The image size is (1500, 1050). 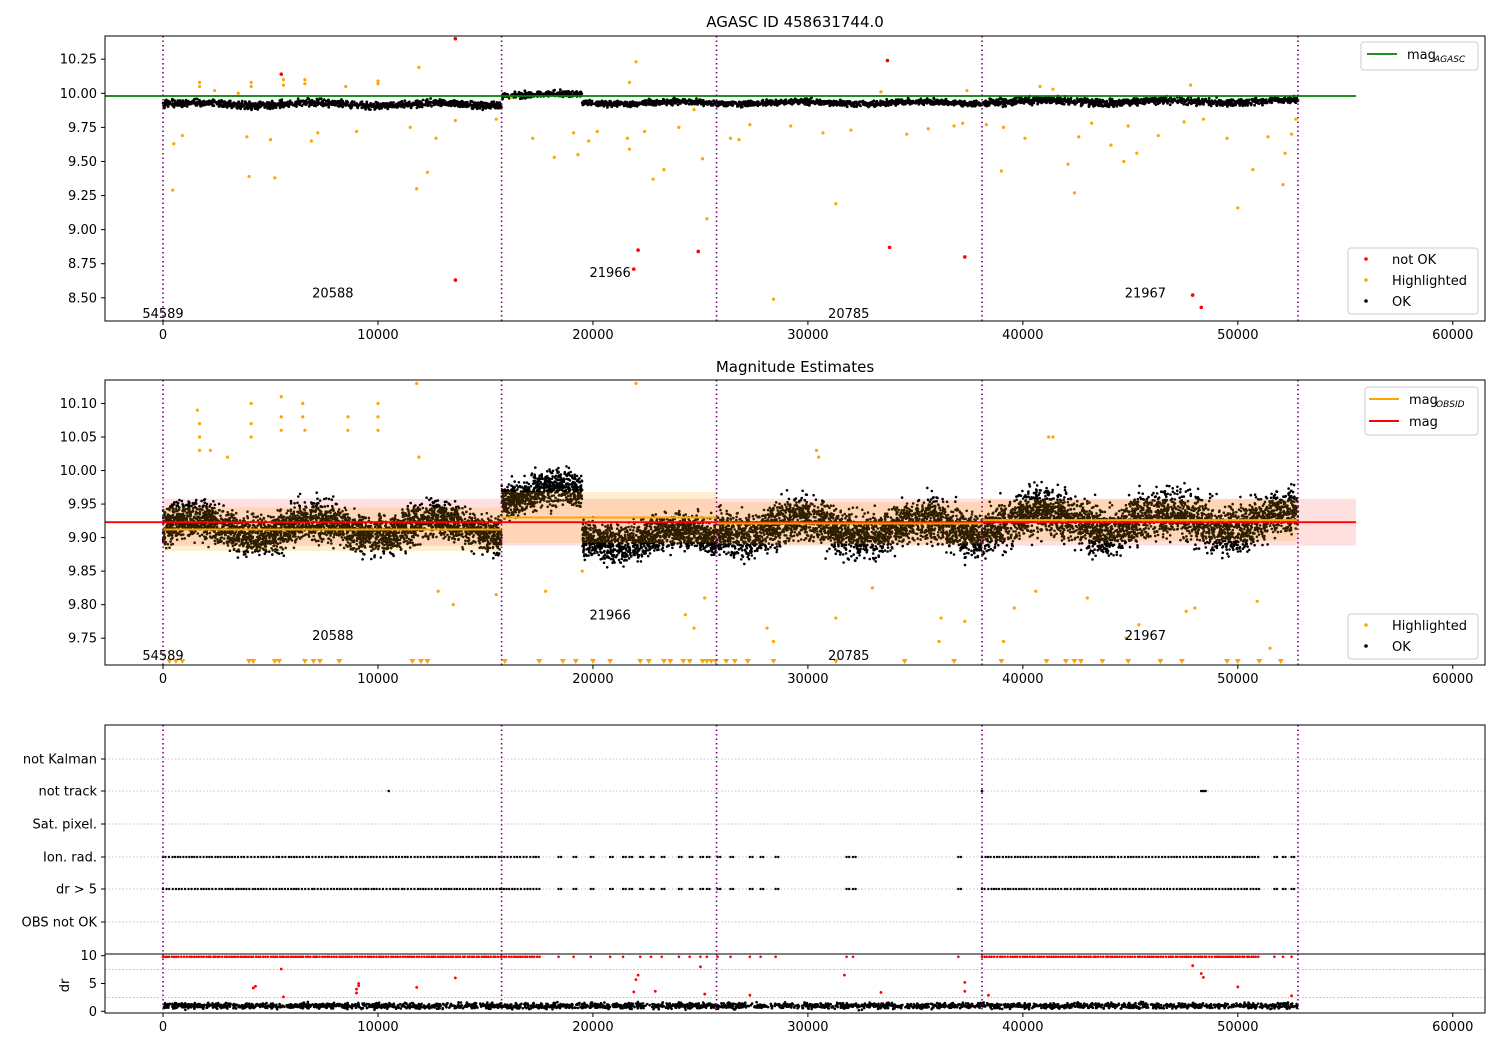 I want to click on obsid-label: 21967, so click(x=1145, y=293).